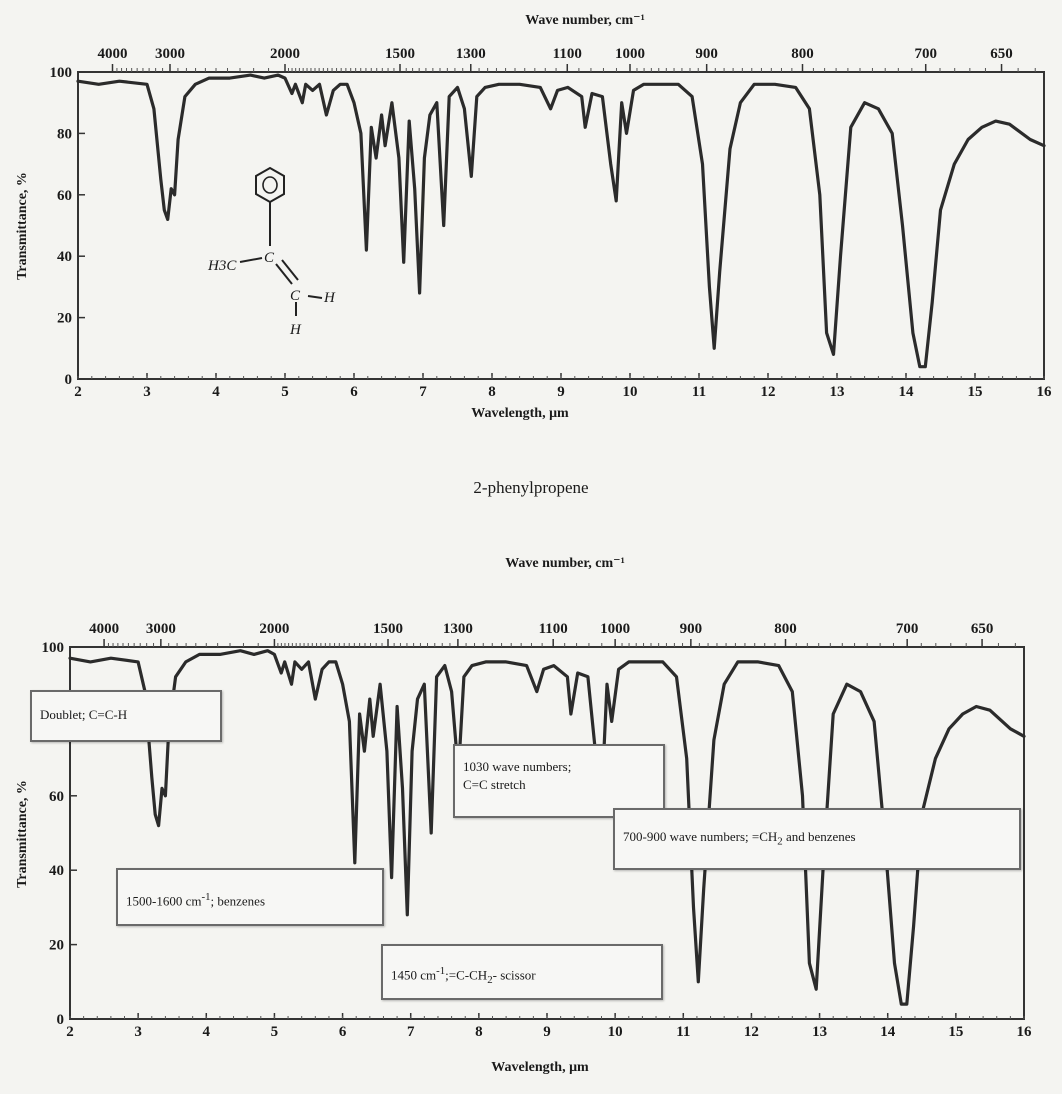  I want to click on annotation-line-1: 1030 wave numbers;, so click(517, 766).